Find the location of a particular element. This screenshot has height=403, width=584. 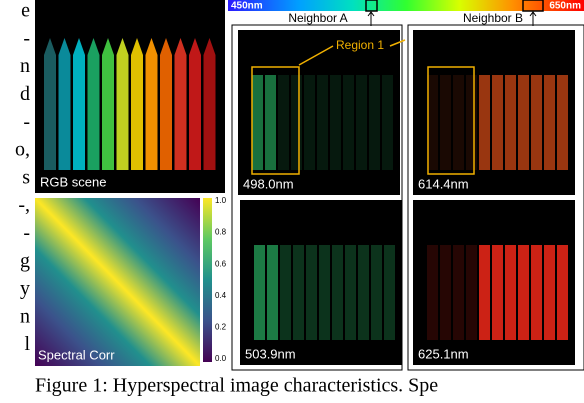

spectrum-bar is located at coordinates (406, 5).